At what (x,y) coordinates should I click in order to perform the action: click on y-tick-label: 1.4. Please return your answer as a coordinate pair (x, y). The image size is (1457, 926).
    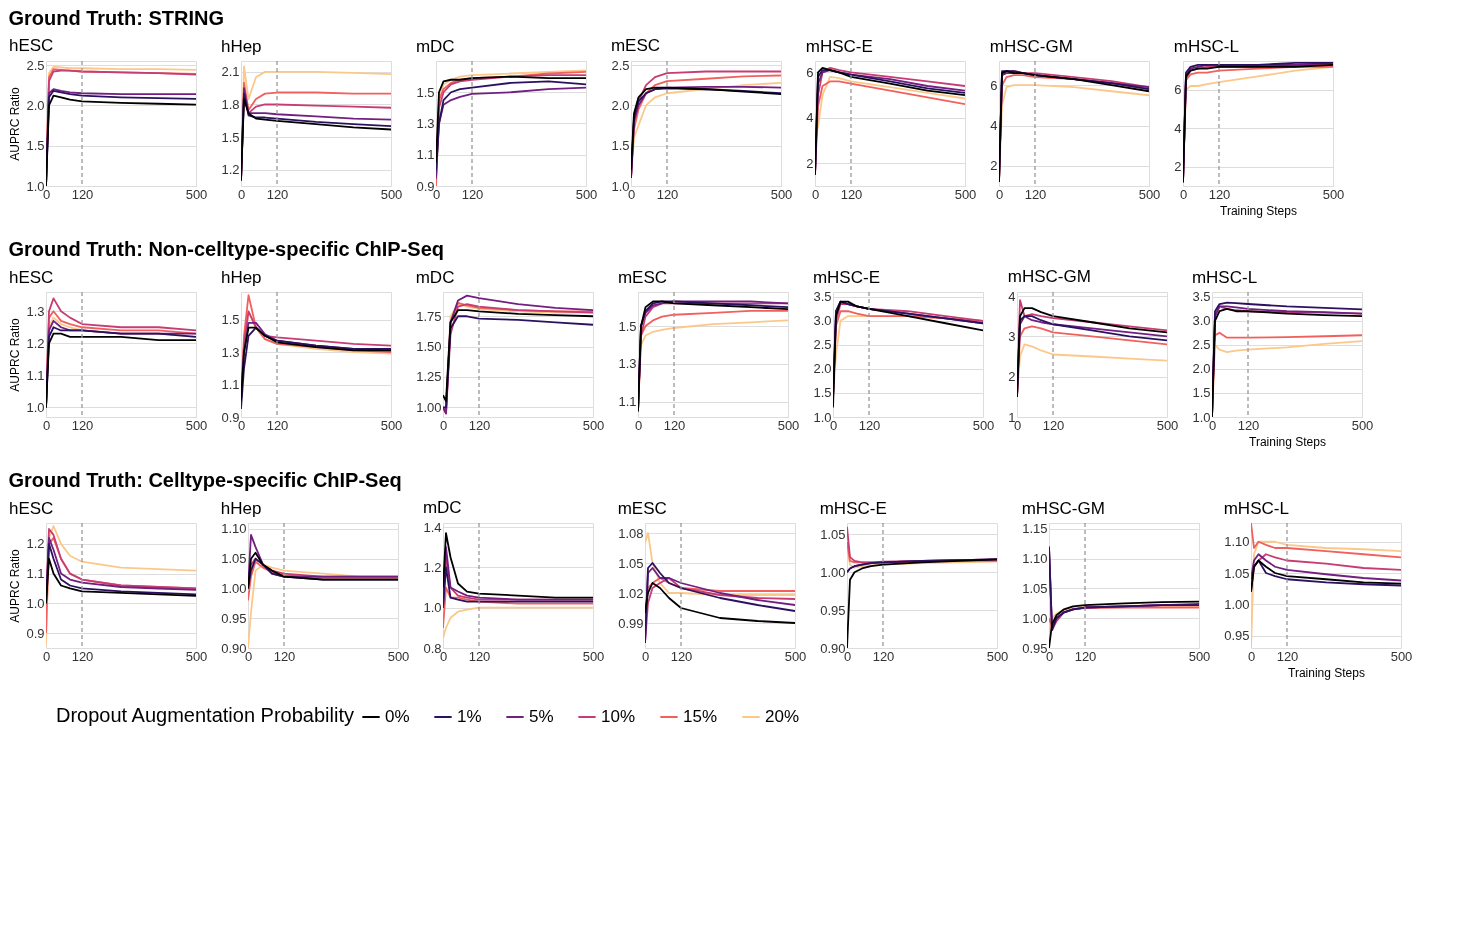
    Looking at the image, I should click on (432, 527).